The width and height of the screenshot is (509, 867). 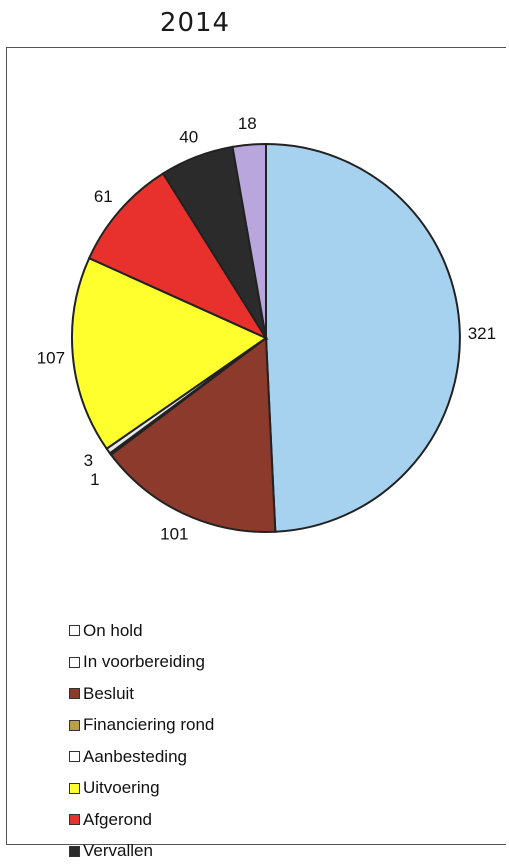 What do you see at coordinates (113, 631) in the screenshot?
I see `legend-label: On hold` at bounding box center [113, 631].